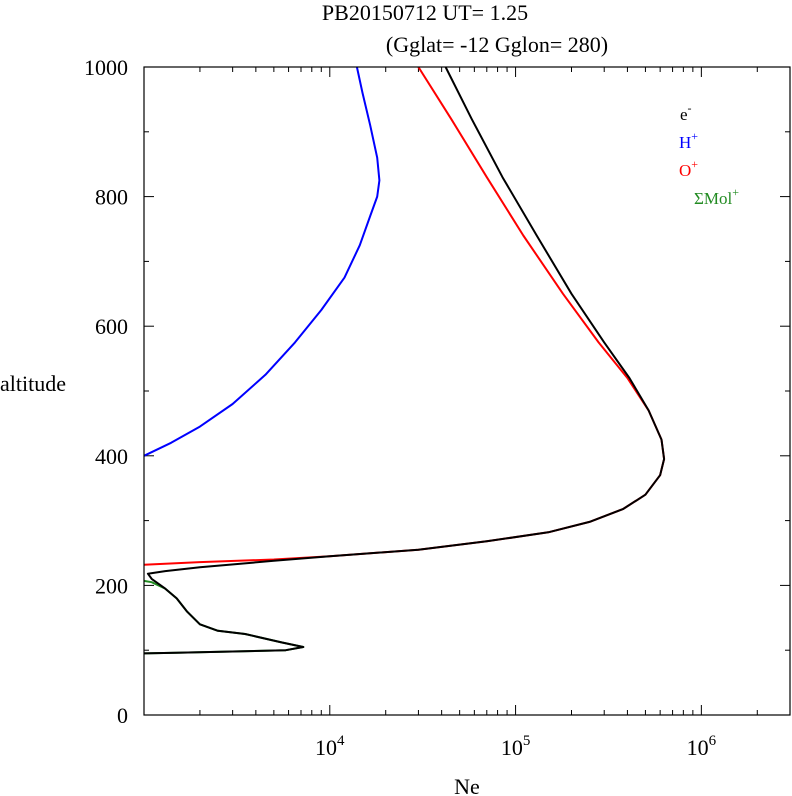 The width and height of the screenshot is (792, 796). Describe the element at coordinates (686, 112) in the screenshot. I see `legend-entry: e-` at that location.